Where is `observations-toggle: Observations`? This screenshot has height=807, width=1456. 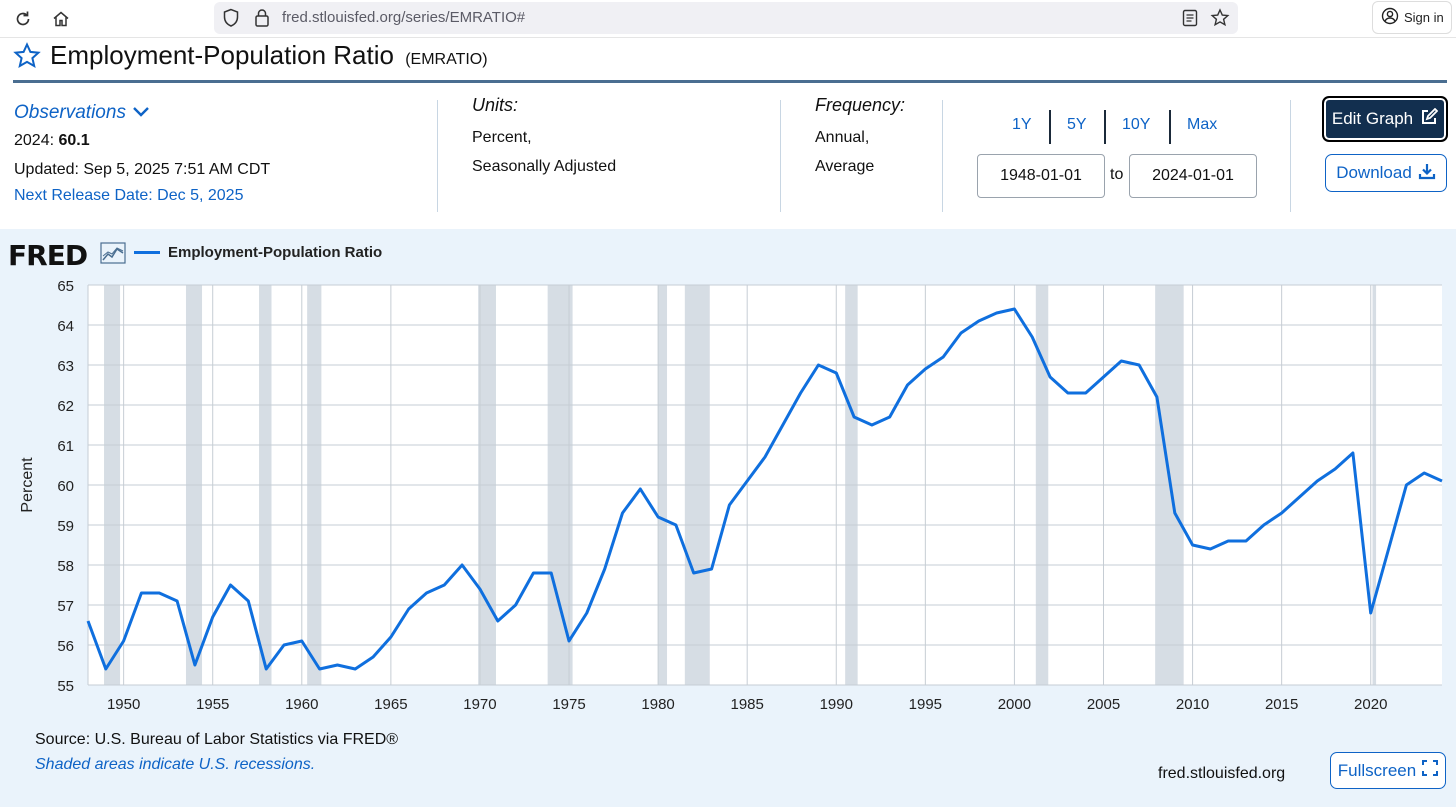
observations-toggle: Observations is located at coordinates (142, 113).